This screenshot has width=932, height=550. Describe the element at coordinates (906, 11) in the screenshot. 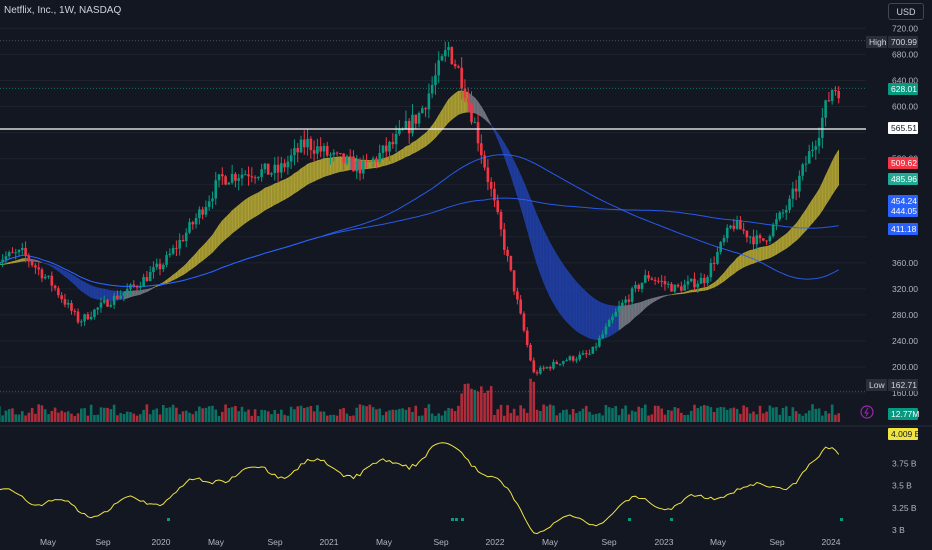

I see `currency-button: USD` at that location.